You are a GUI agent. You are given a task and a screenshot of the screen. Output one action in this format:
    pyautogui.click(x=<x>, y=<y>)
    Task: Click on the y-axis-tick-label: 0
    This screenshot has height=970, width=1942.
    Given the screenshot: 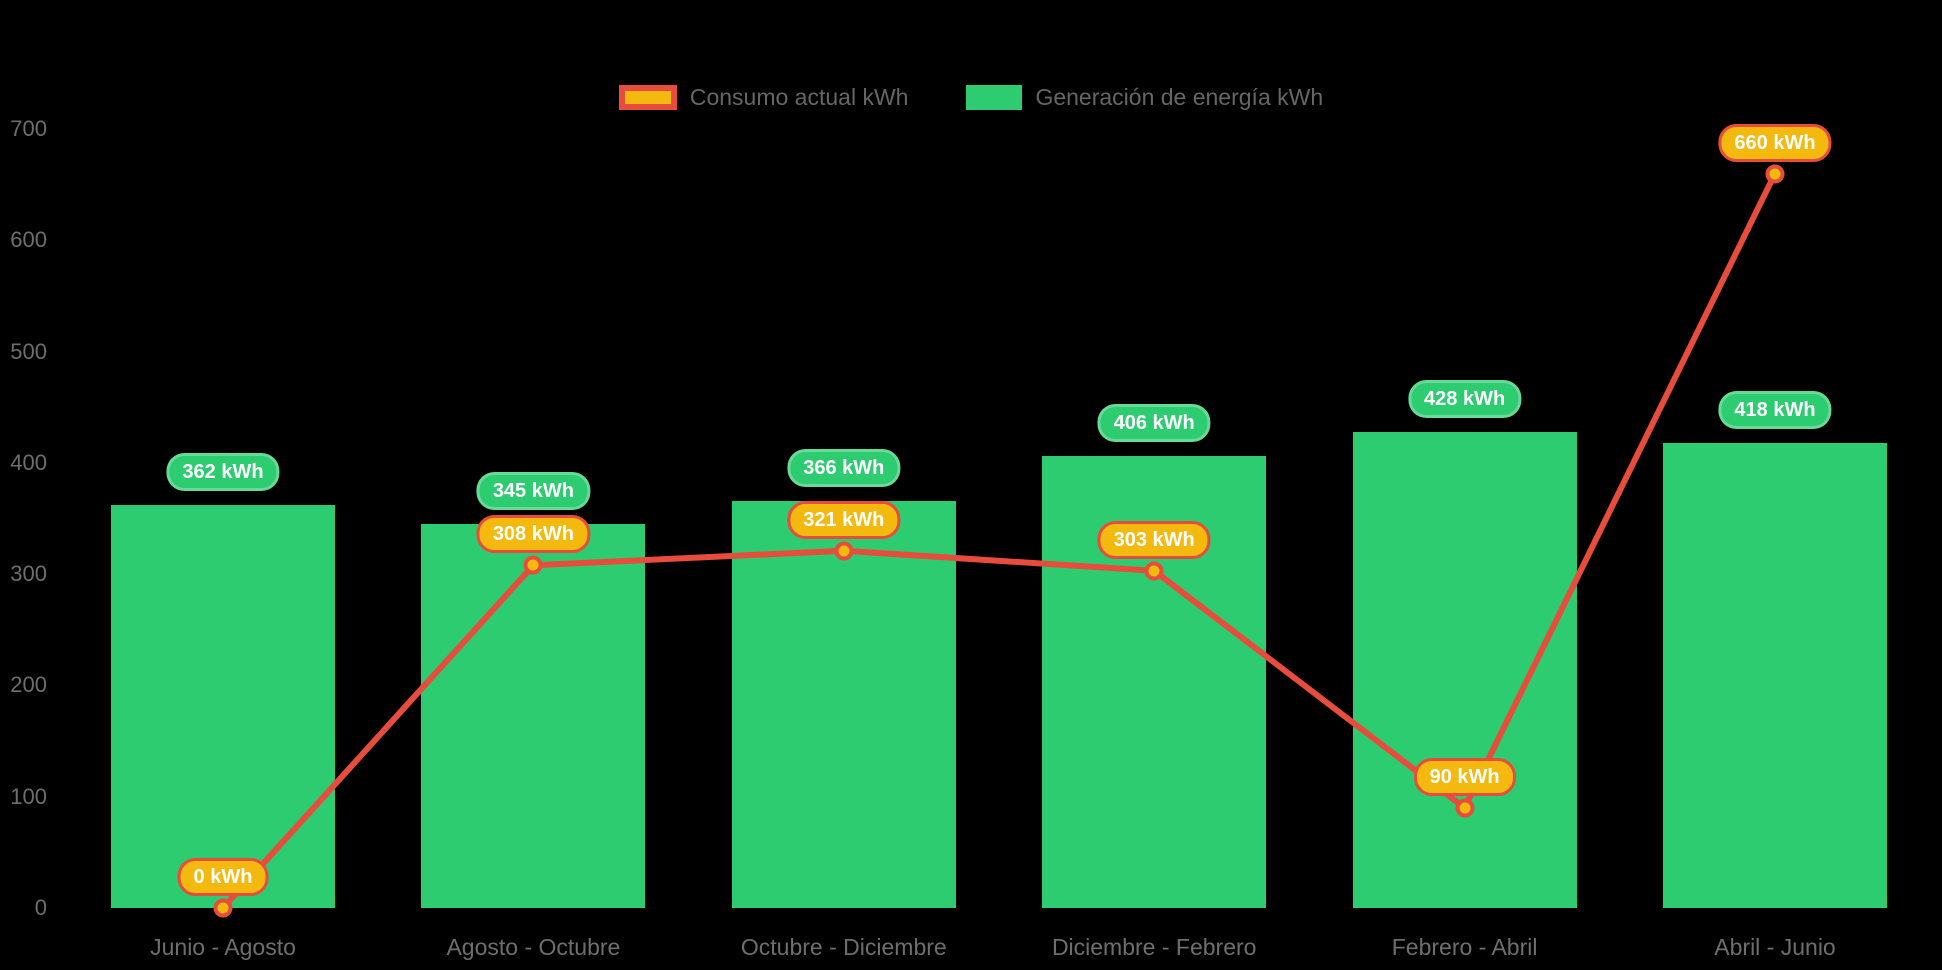 What is the action you would take?
    pyautogui.click(x=40, y=907)
    